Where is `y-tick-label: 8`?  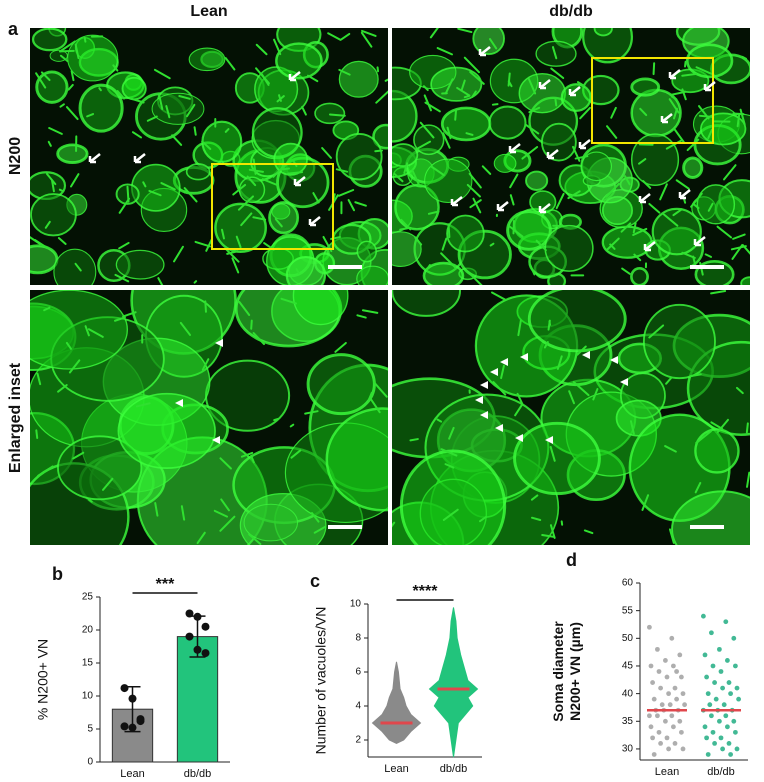
y-tick-label: 8 is located at coordinates (358, 638).